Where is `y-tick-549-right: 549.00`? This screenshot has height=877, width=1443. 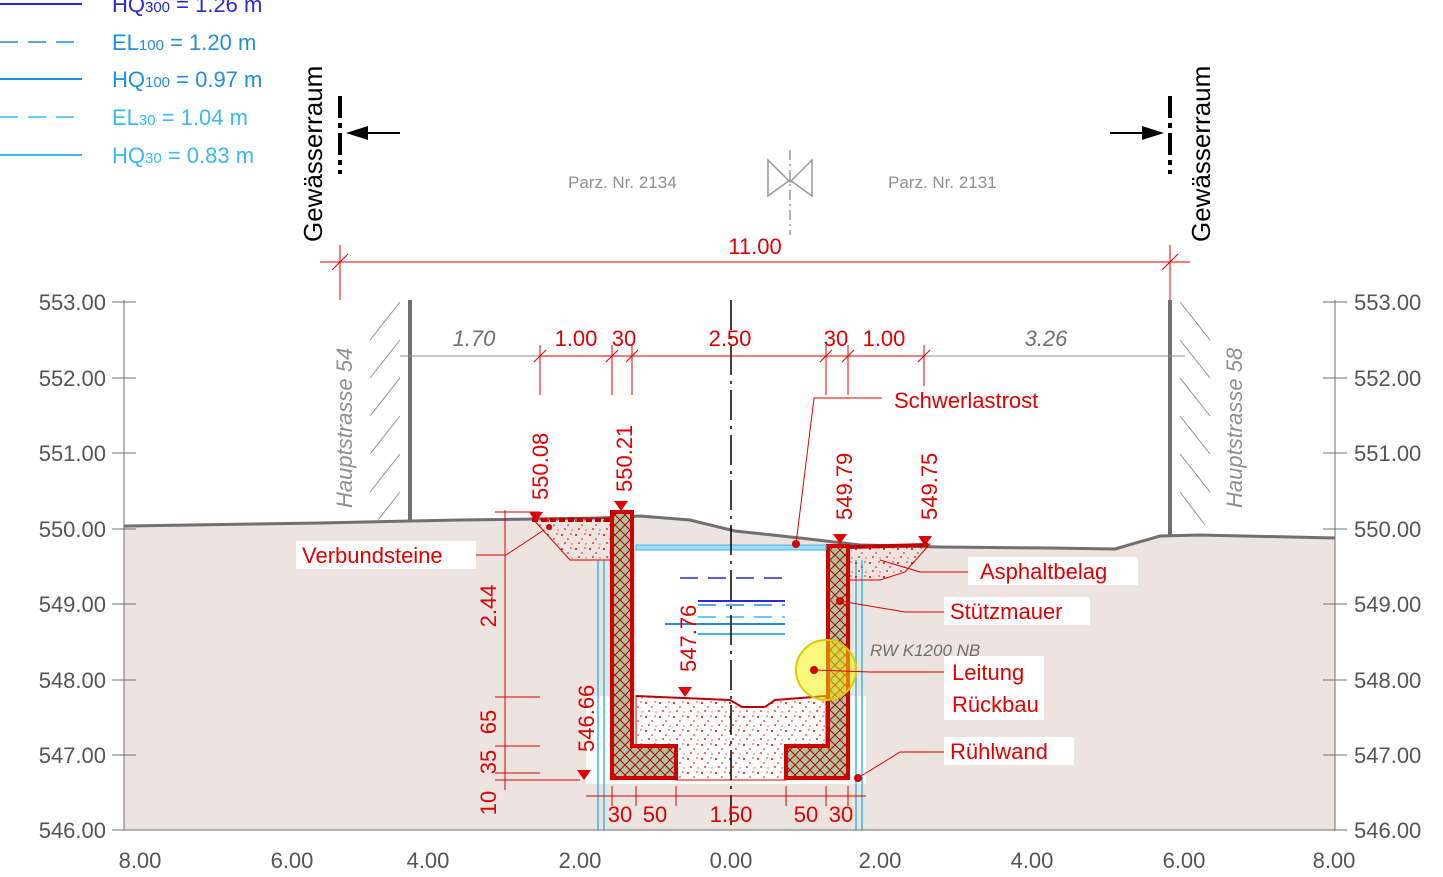 y-tick-549-right: 549.00 is located at coordinates (1387, 604).